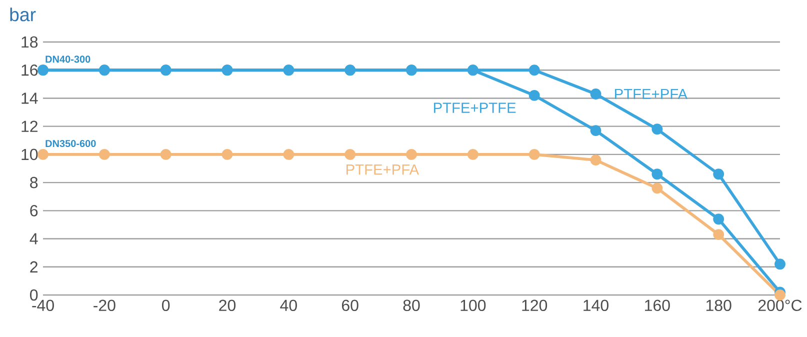 The image size is (807, 337). I want to click on series-label: PTFE+PTFE, so click(475, 107).